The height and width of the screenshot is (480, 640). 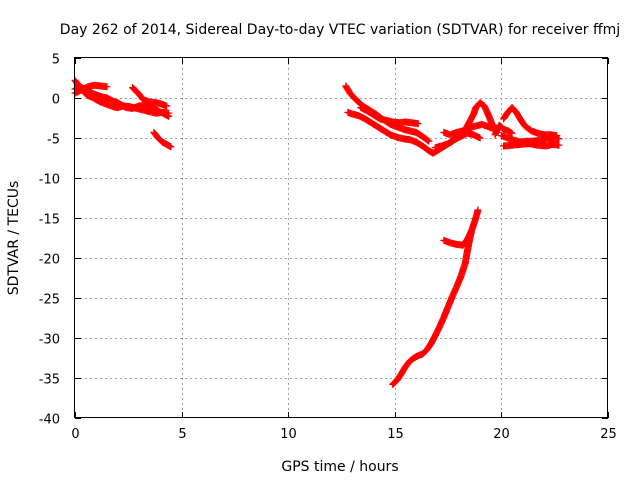 What do you see at coordinates (608, 434) in the screenshot?
I see `x-tick-label: 25` at bounding box center [608, 434].